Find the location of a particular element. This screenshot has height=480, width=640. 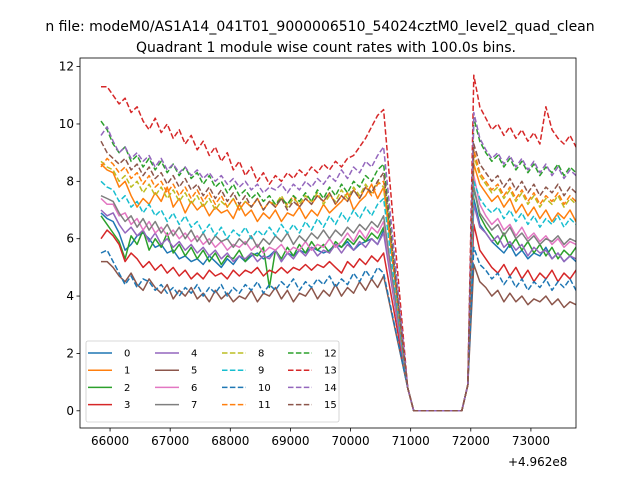

y-tick-label: 2 is located at coordinates (70, 353).